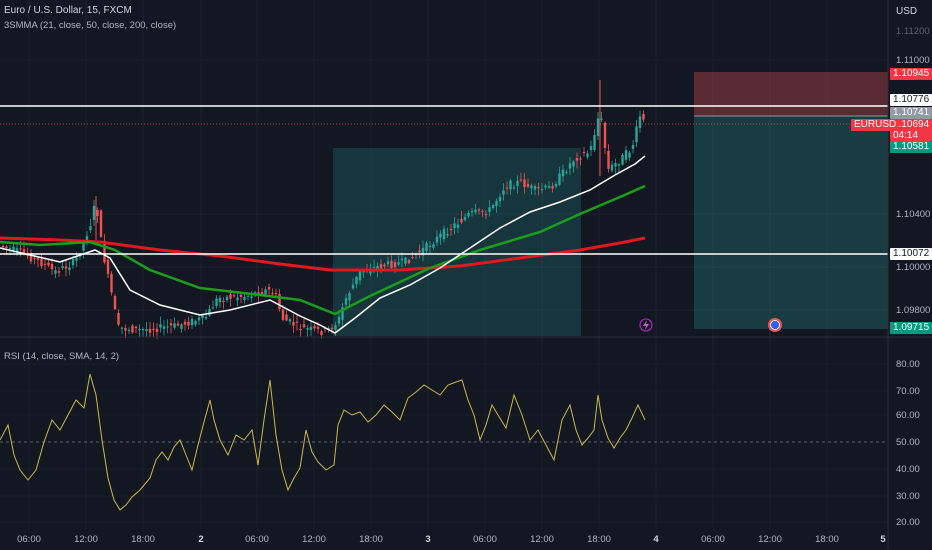 The image size is (932, 550). Describe the element at coordinates (908, 496) in the screenshot. I see `rsi-tick: 30.00` at that location.